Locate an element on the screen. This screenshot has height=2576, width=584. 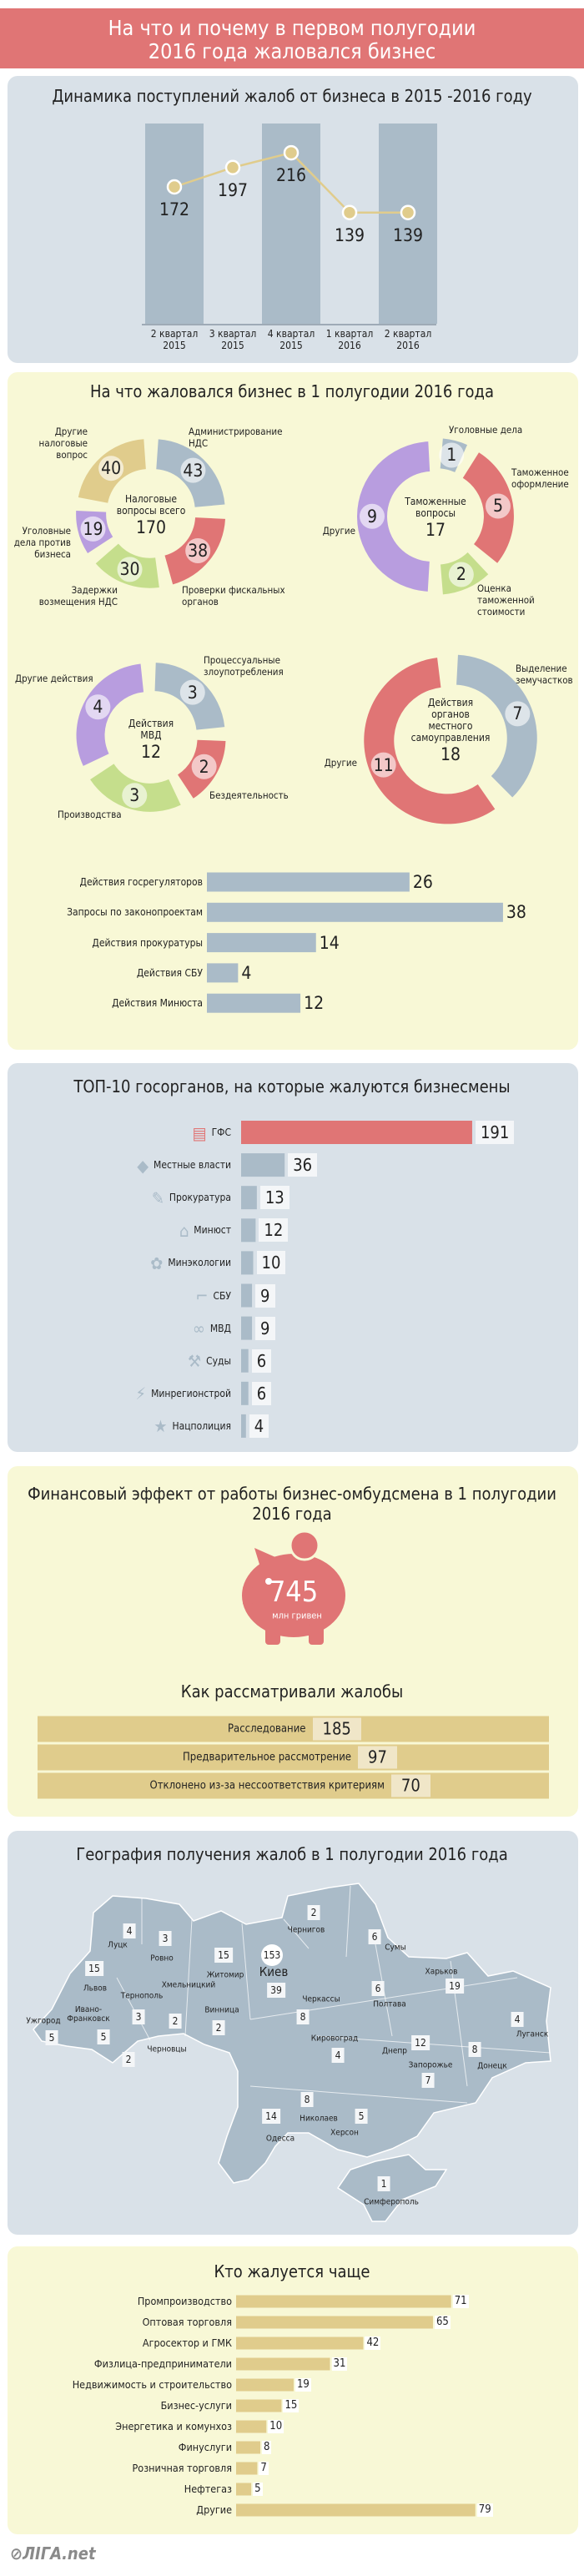
piggy-ear is located at coordinates (264, 1557).